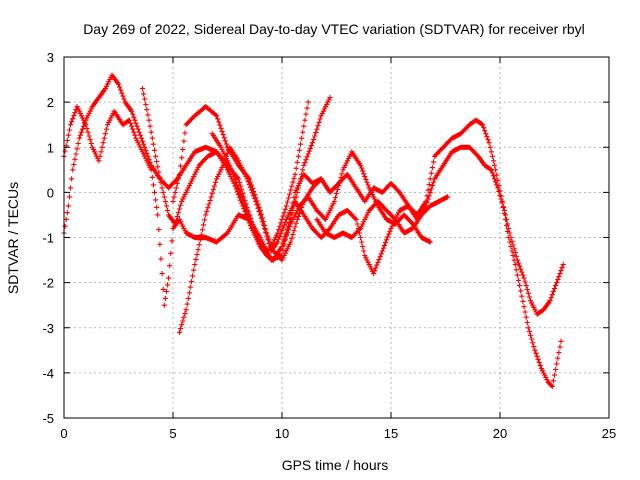 Image resolution: width=640 pixels, height=480 pixels. Describe the element at coordinates (48, 418) in the screenshot. I see `y-tick-label: -5` at that location.